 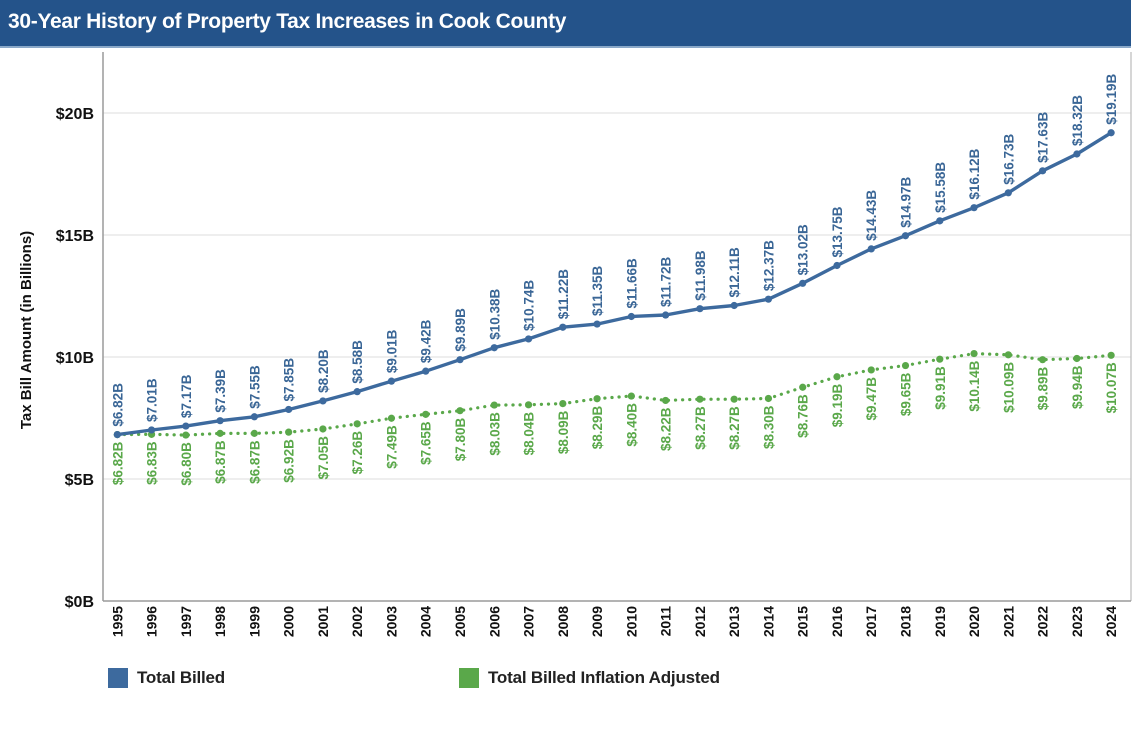 What do you see at coordinates (254, 387) in the screenshot?
I see `data-label-total-billed: $7.55B` at bounding box center [254, 387].